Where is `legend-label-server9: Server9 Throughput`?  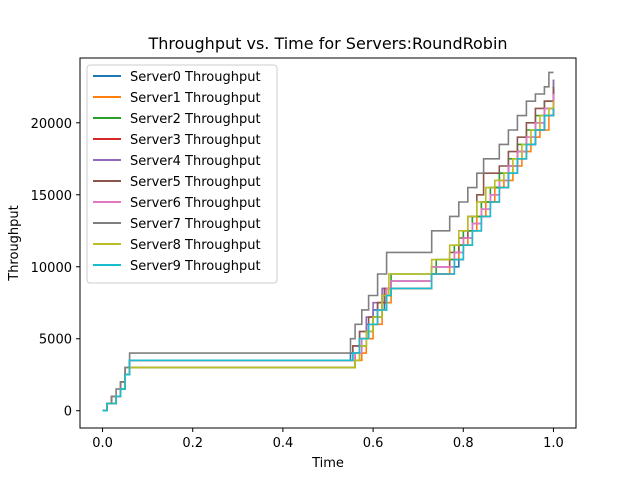 legend-label-server9: Server9 Throughput is located at coordinates (195, 266).